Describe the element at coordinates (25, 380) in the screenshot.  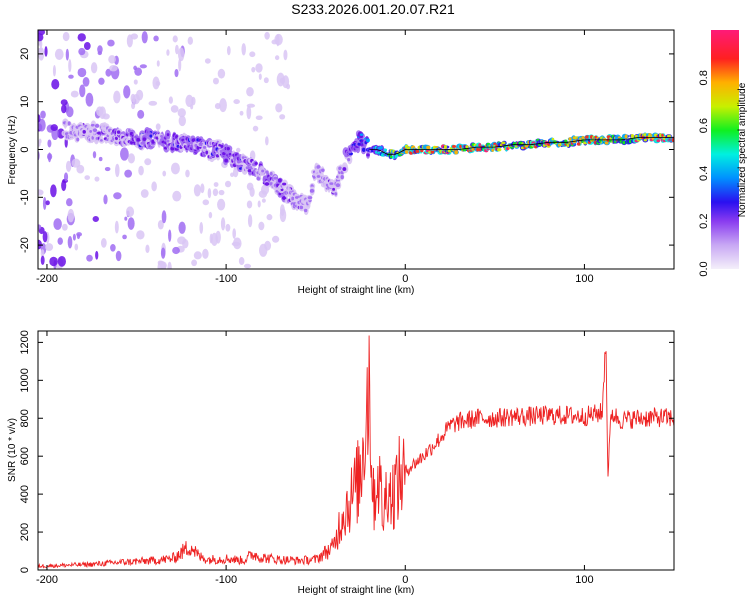
I see `y-tick-label: 1000` at that location.